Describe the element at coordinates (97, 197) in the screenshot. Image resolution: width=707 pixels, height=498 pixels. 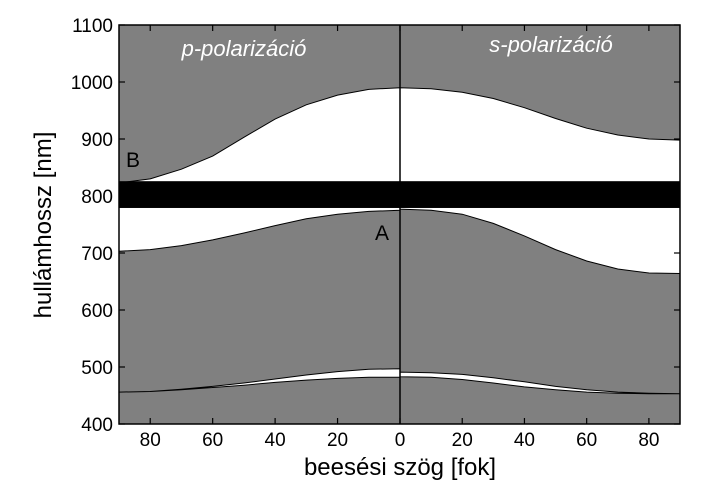
I see `y-tick-label: 800` at that location.